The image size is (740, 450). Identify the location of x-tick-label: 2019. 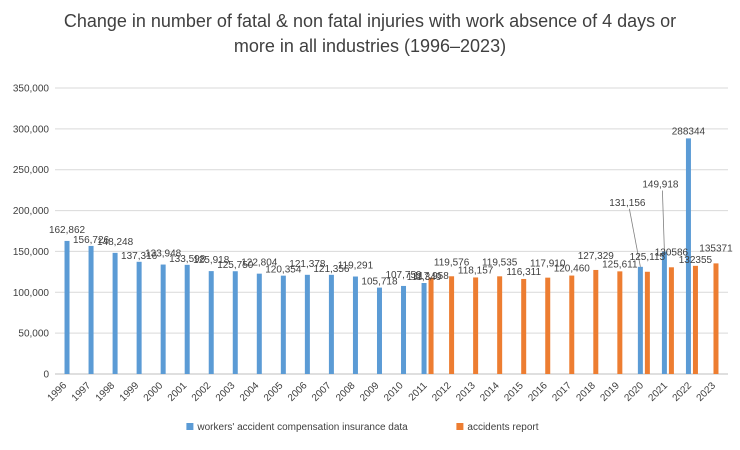
(610, 392).